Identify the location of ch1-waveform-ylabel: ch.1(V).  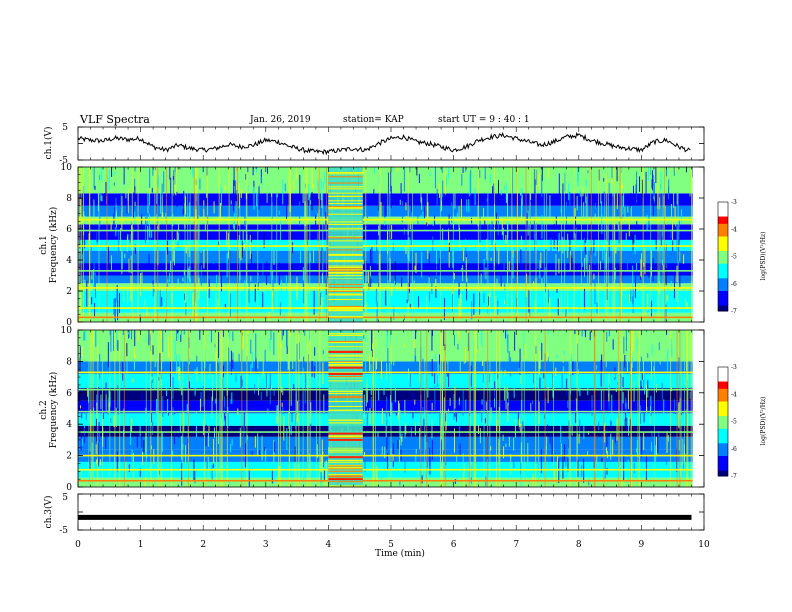
(48, 143).